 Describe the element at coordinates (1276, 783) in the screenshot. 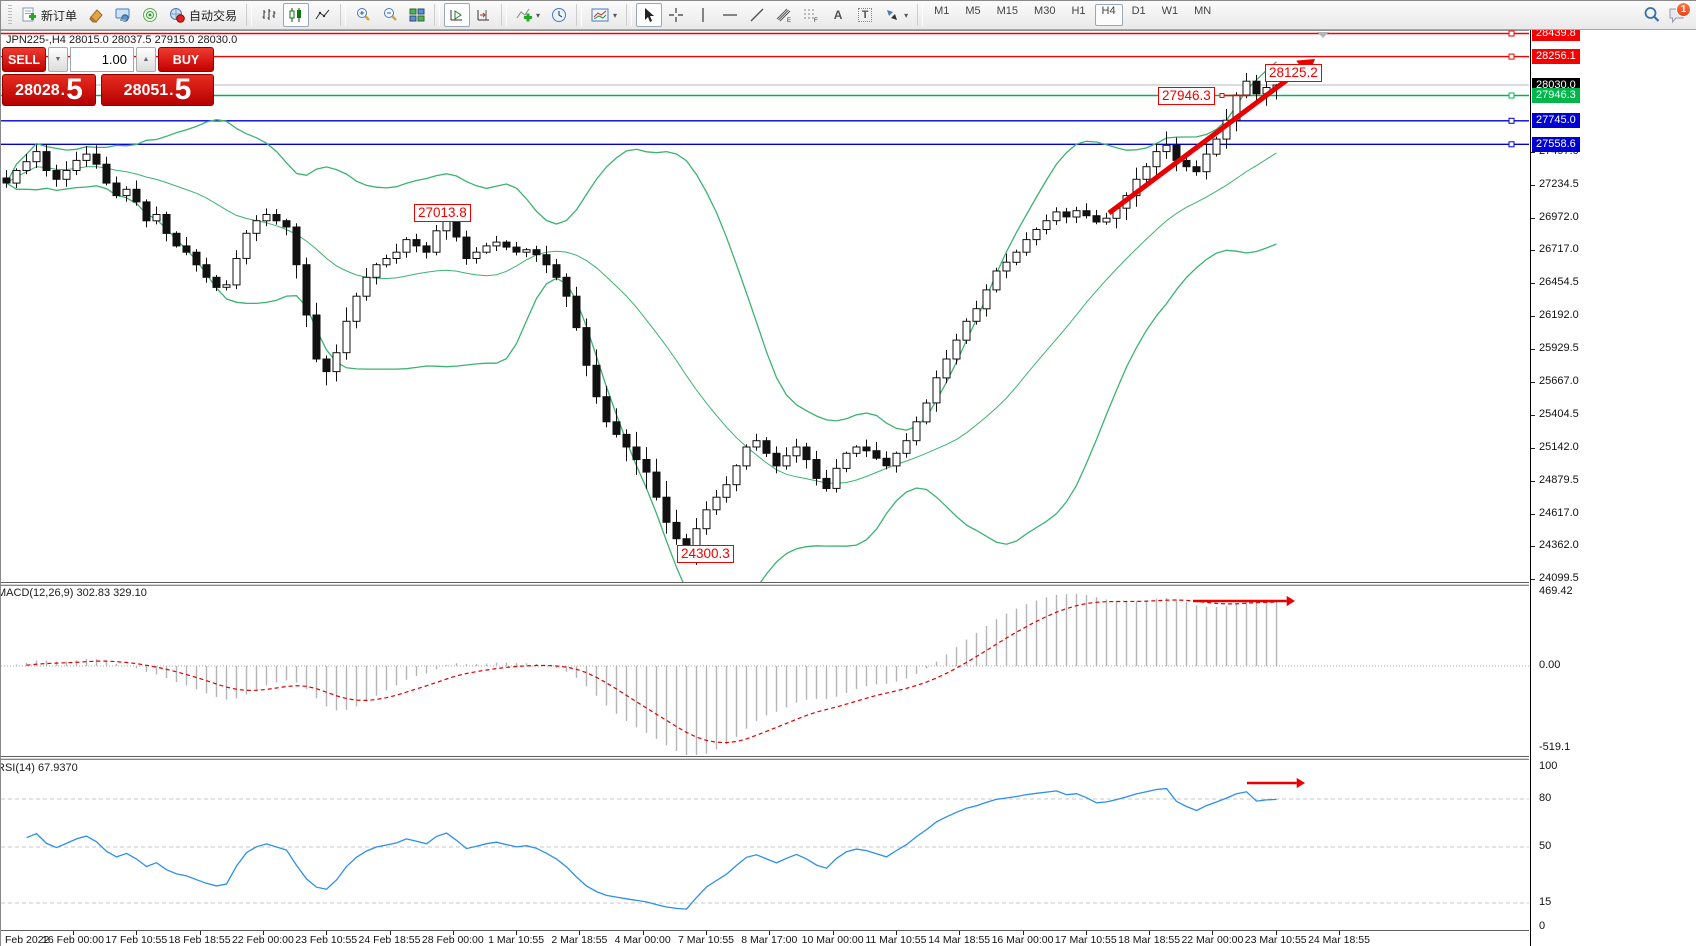

I see `rsi-arrow` at that location.